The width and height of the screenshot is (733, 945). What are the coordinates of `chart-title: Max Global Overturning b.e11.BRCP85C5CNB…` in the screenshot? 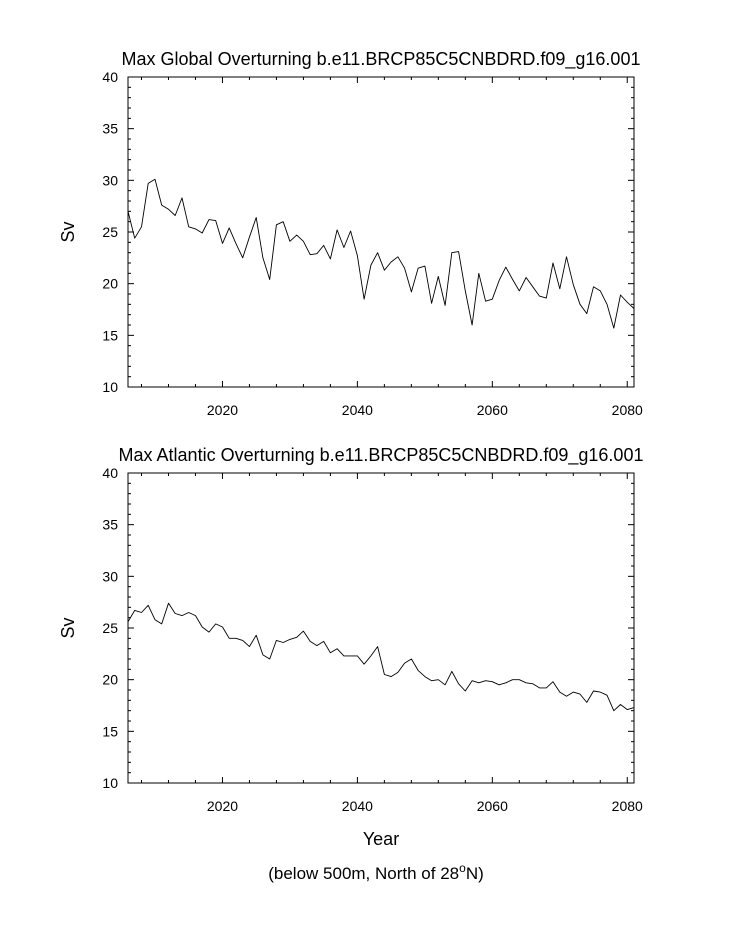 It's located at (381, 59).